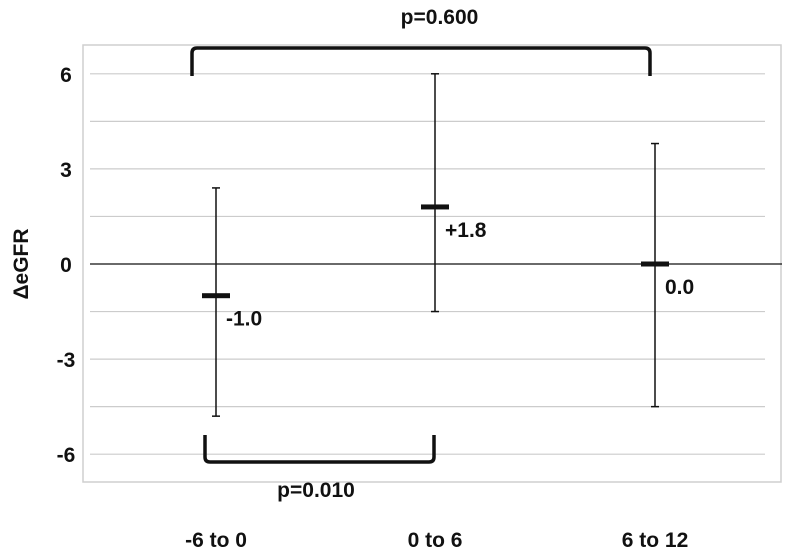 This screenshot has width=788, height=555. What do you see at coordinates (655, 540) in the screenshot?
I see `x-tick-label: 6 to 12` at bounding box center [655, 540].